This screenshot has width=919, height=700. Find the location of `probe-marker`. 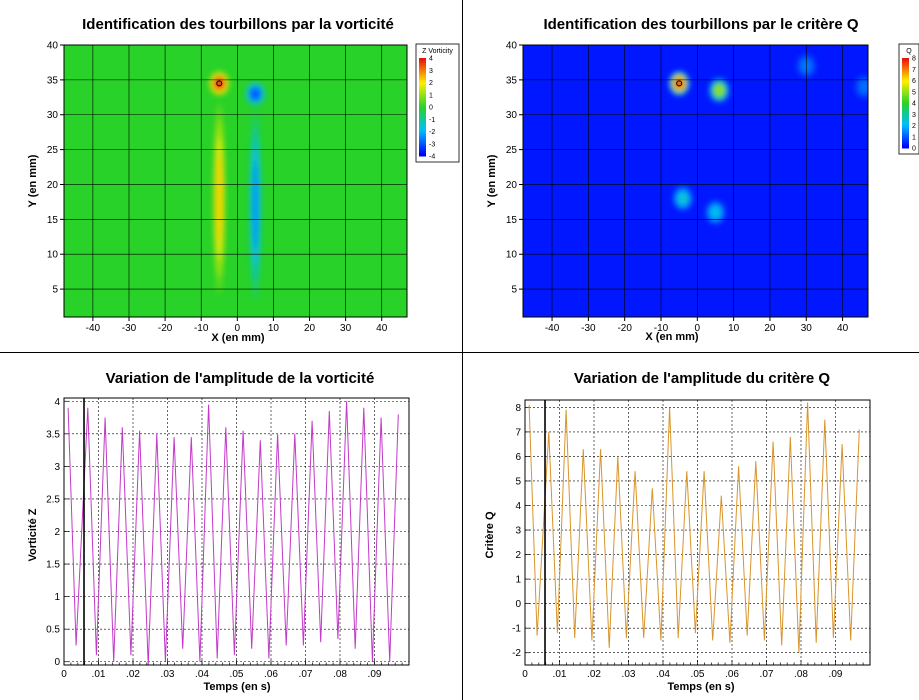

probe-marker is located at coordinates (219, 83).